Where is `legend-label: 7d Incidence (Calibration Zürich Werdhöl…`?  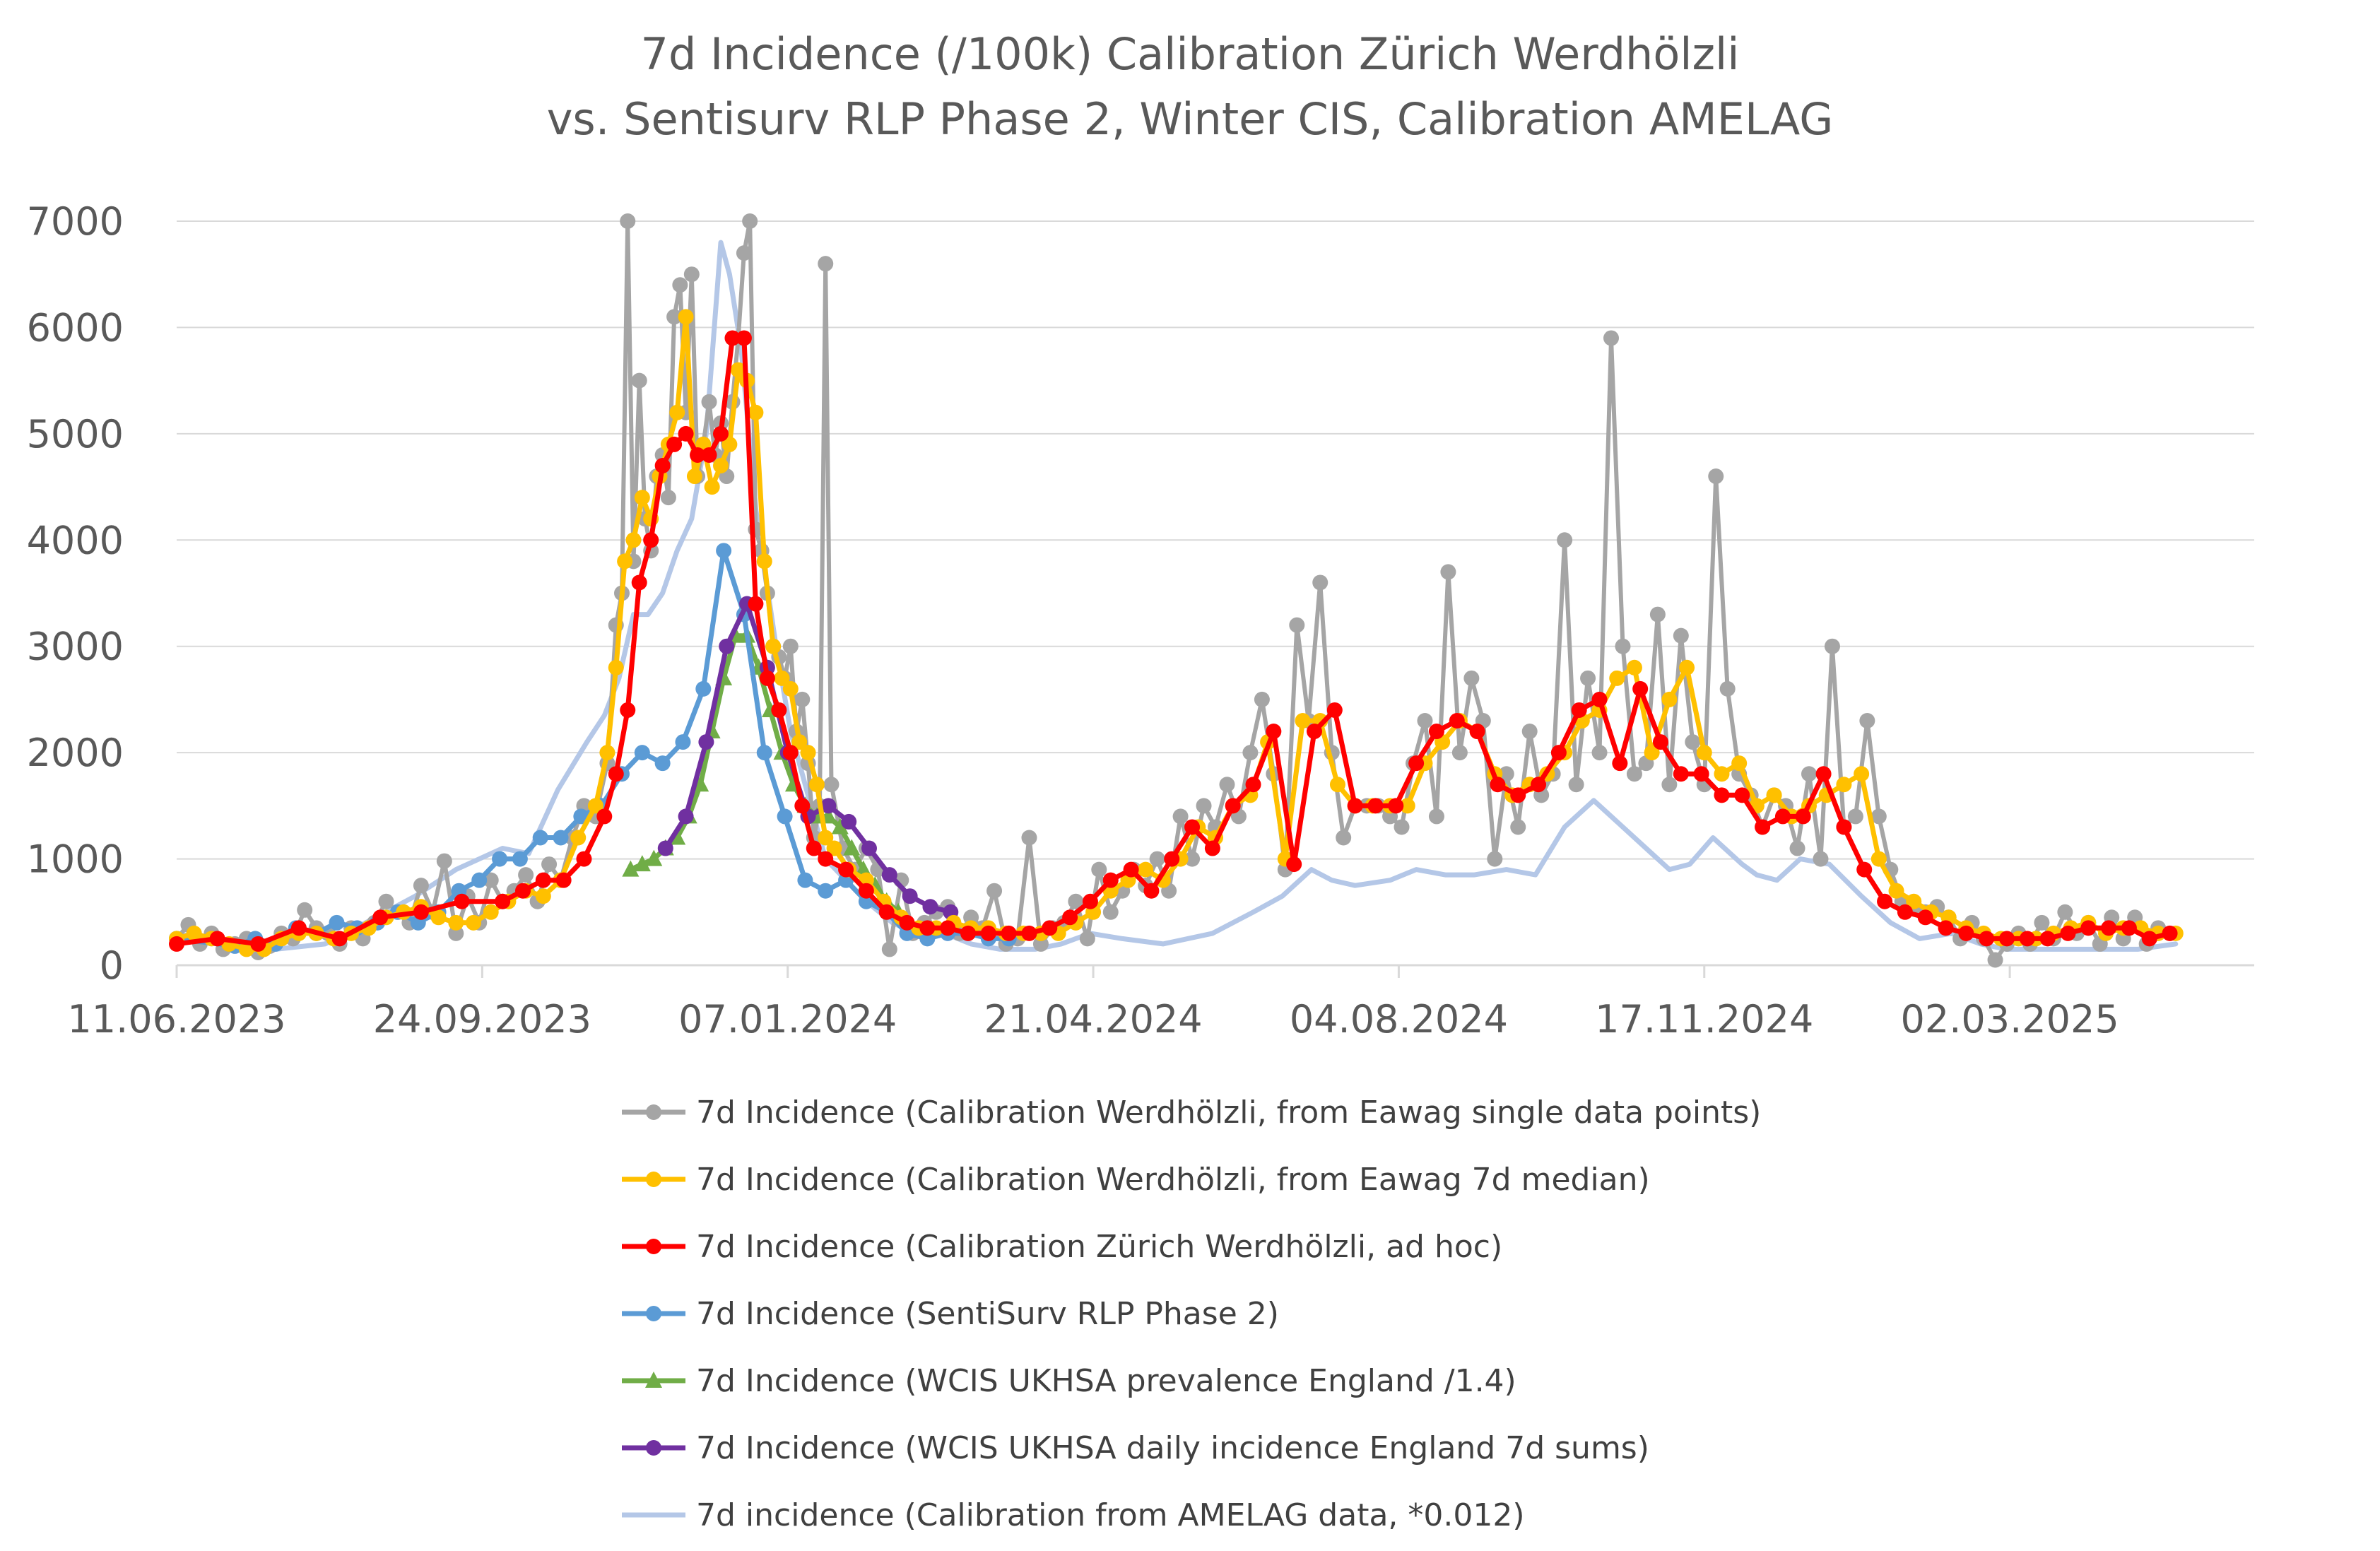
legend-label: 7d Incidence (Calibration Zürich Werdhöl… is located at coordinates (1099, 1247).